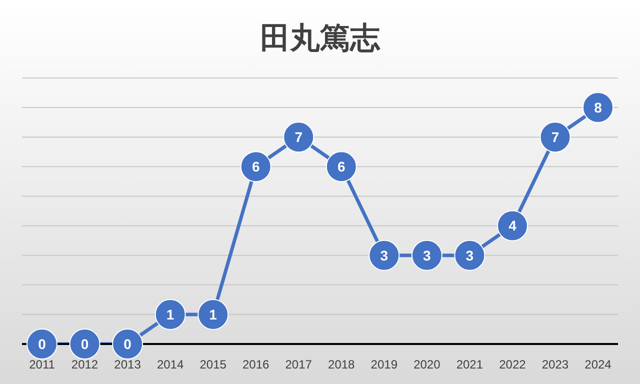  Describe the element at coordinates (342, 365) in the screenshot. I see `x-tick-label: 2018` at that location.